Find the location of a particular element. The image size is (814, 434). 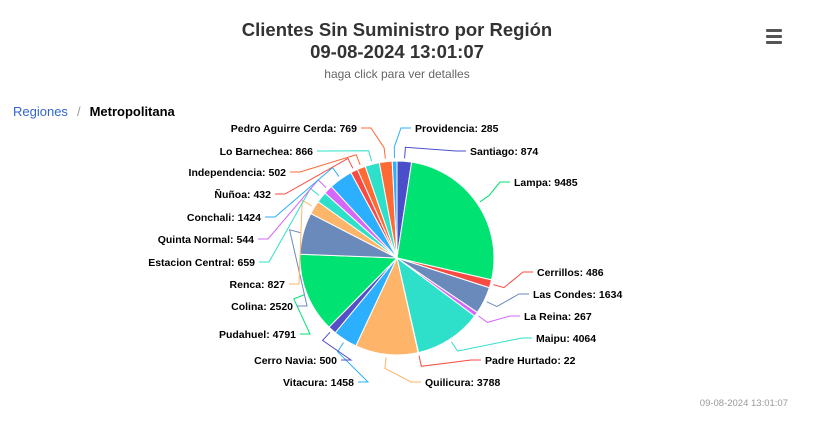

connector-santiago is located at coordinates (435, 152).